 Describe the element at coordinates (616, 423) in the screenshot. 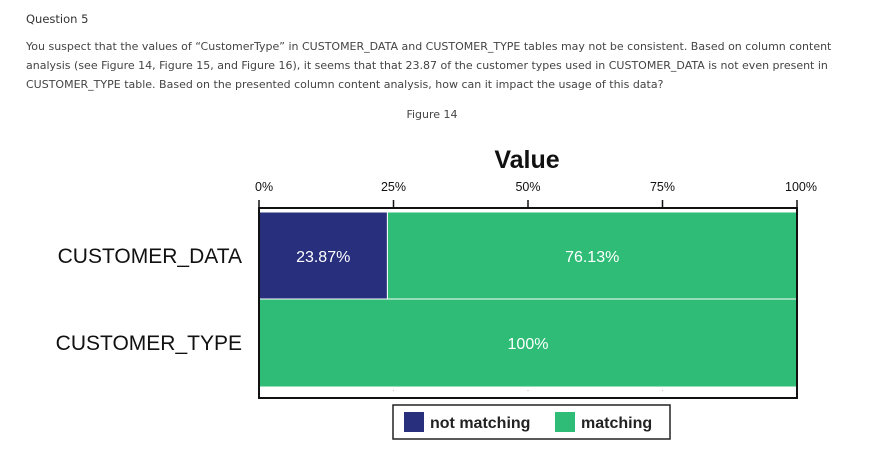

I see `legend-label: matching` at that location.